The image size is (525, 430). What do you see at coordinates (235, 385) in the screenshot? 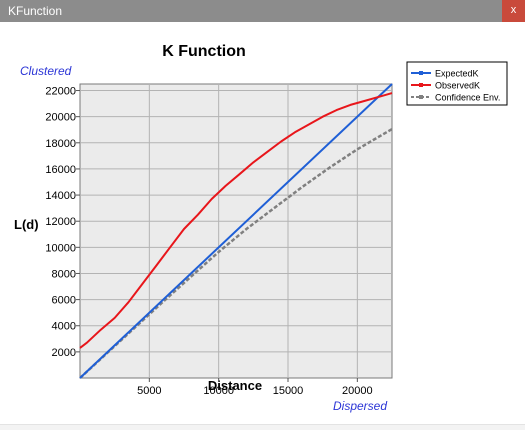
I see `x-axis-label: Distance` at bounding box center [235, 385].